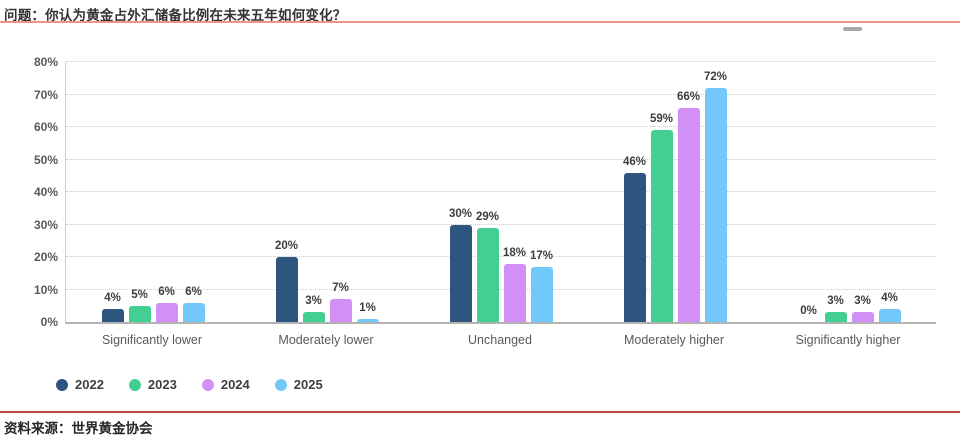 The height and width of the screenshot is (442, 960). Describe the element at coordinates (514, 252) in the screenshot. I see `bar-value-label: 18%` at that location.